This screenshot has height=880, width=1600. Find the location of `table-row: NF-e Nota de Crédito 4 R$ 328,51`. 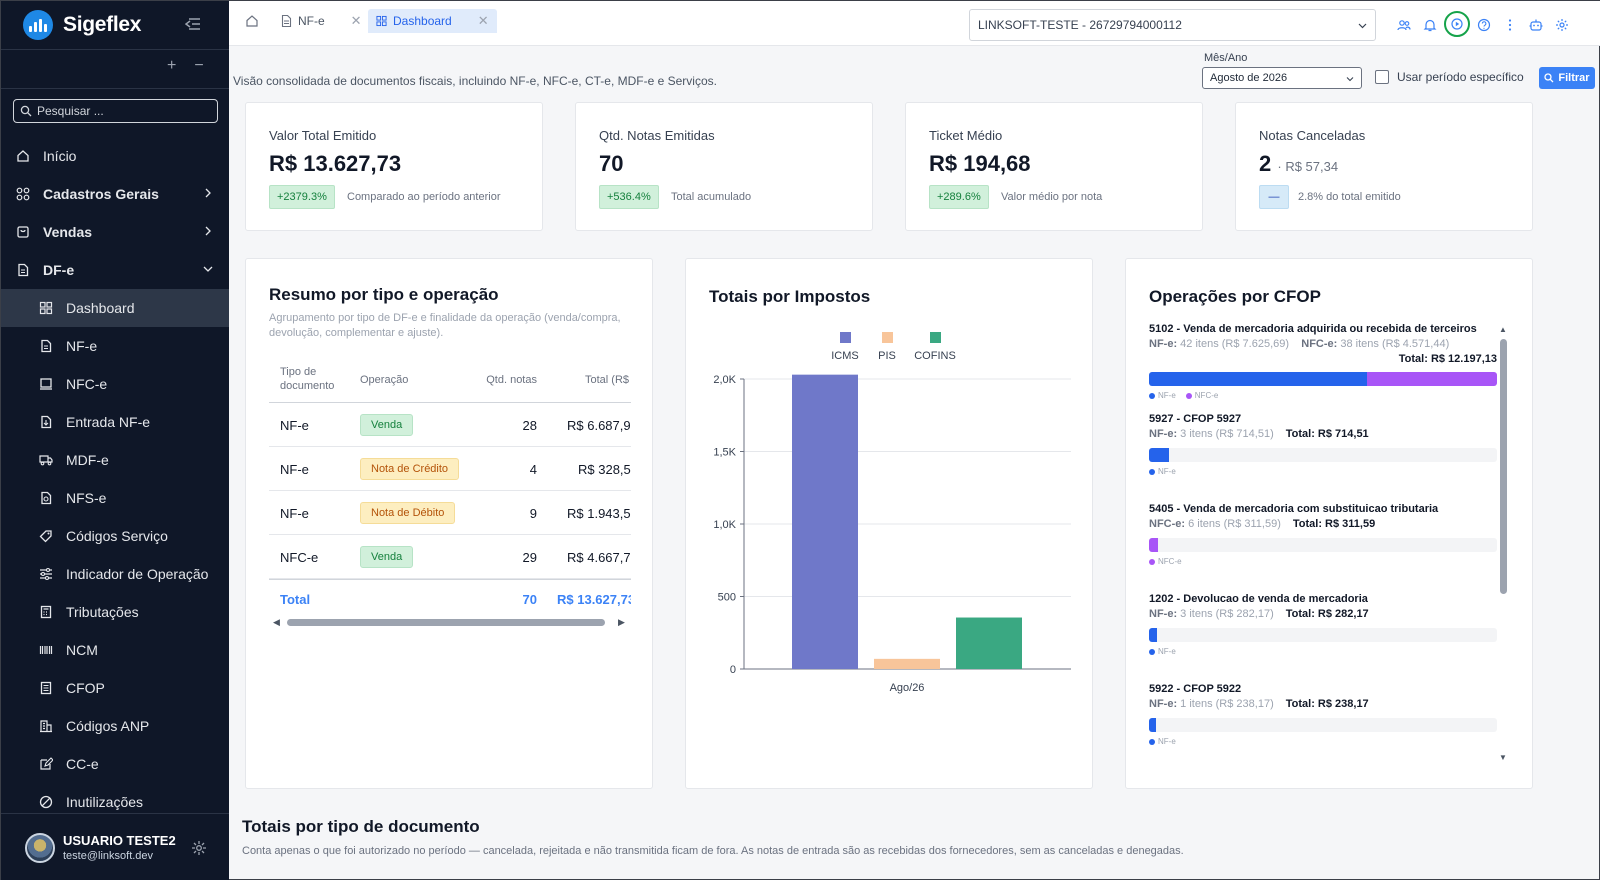

table-row: NF-e Nota de Crédito 4 R$ 328,51 is located at coordinates (450, 469).